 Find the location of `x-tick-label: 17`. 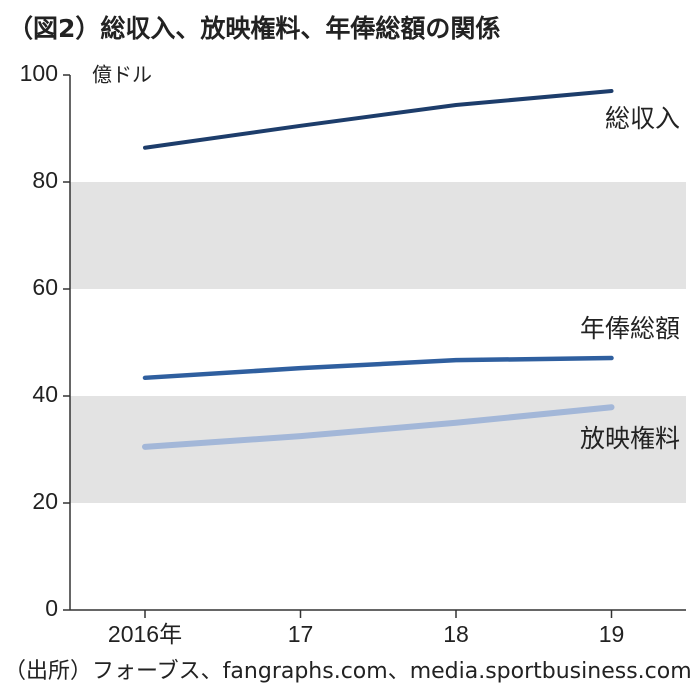

x-tick-label: 17 is located at coordinates (301, 634).